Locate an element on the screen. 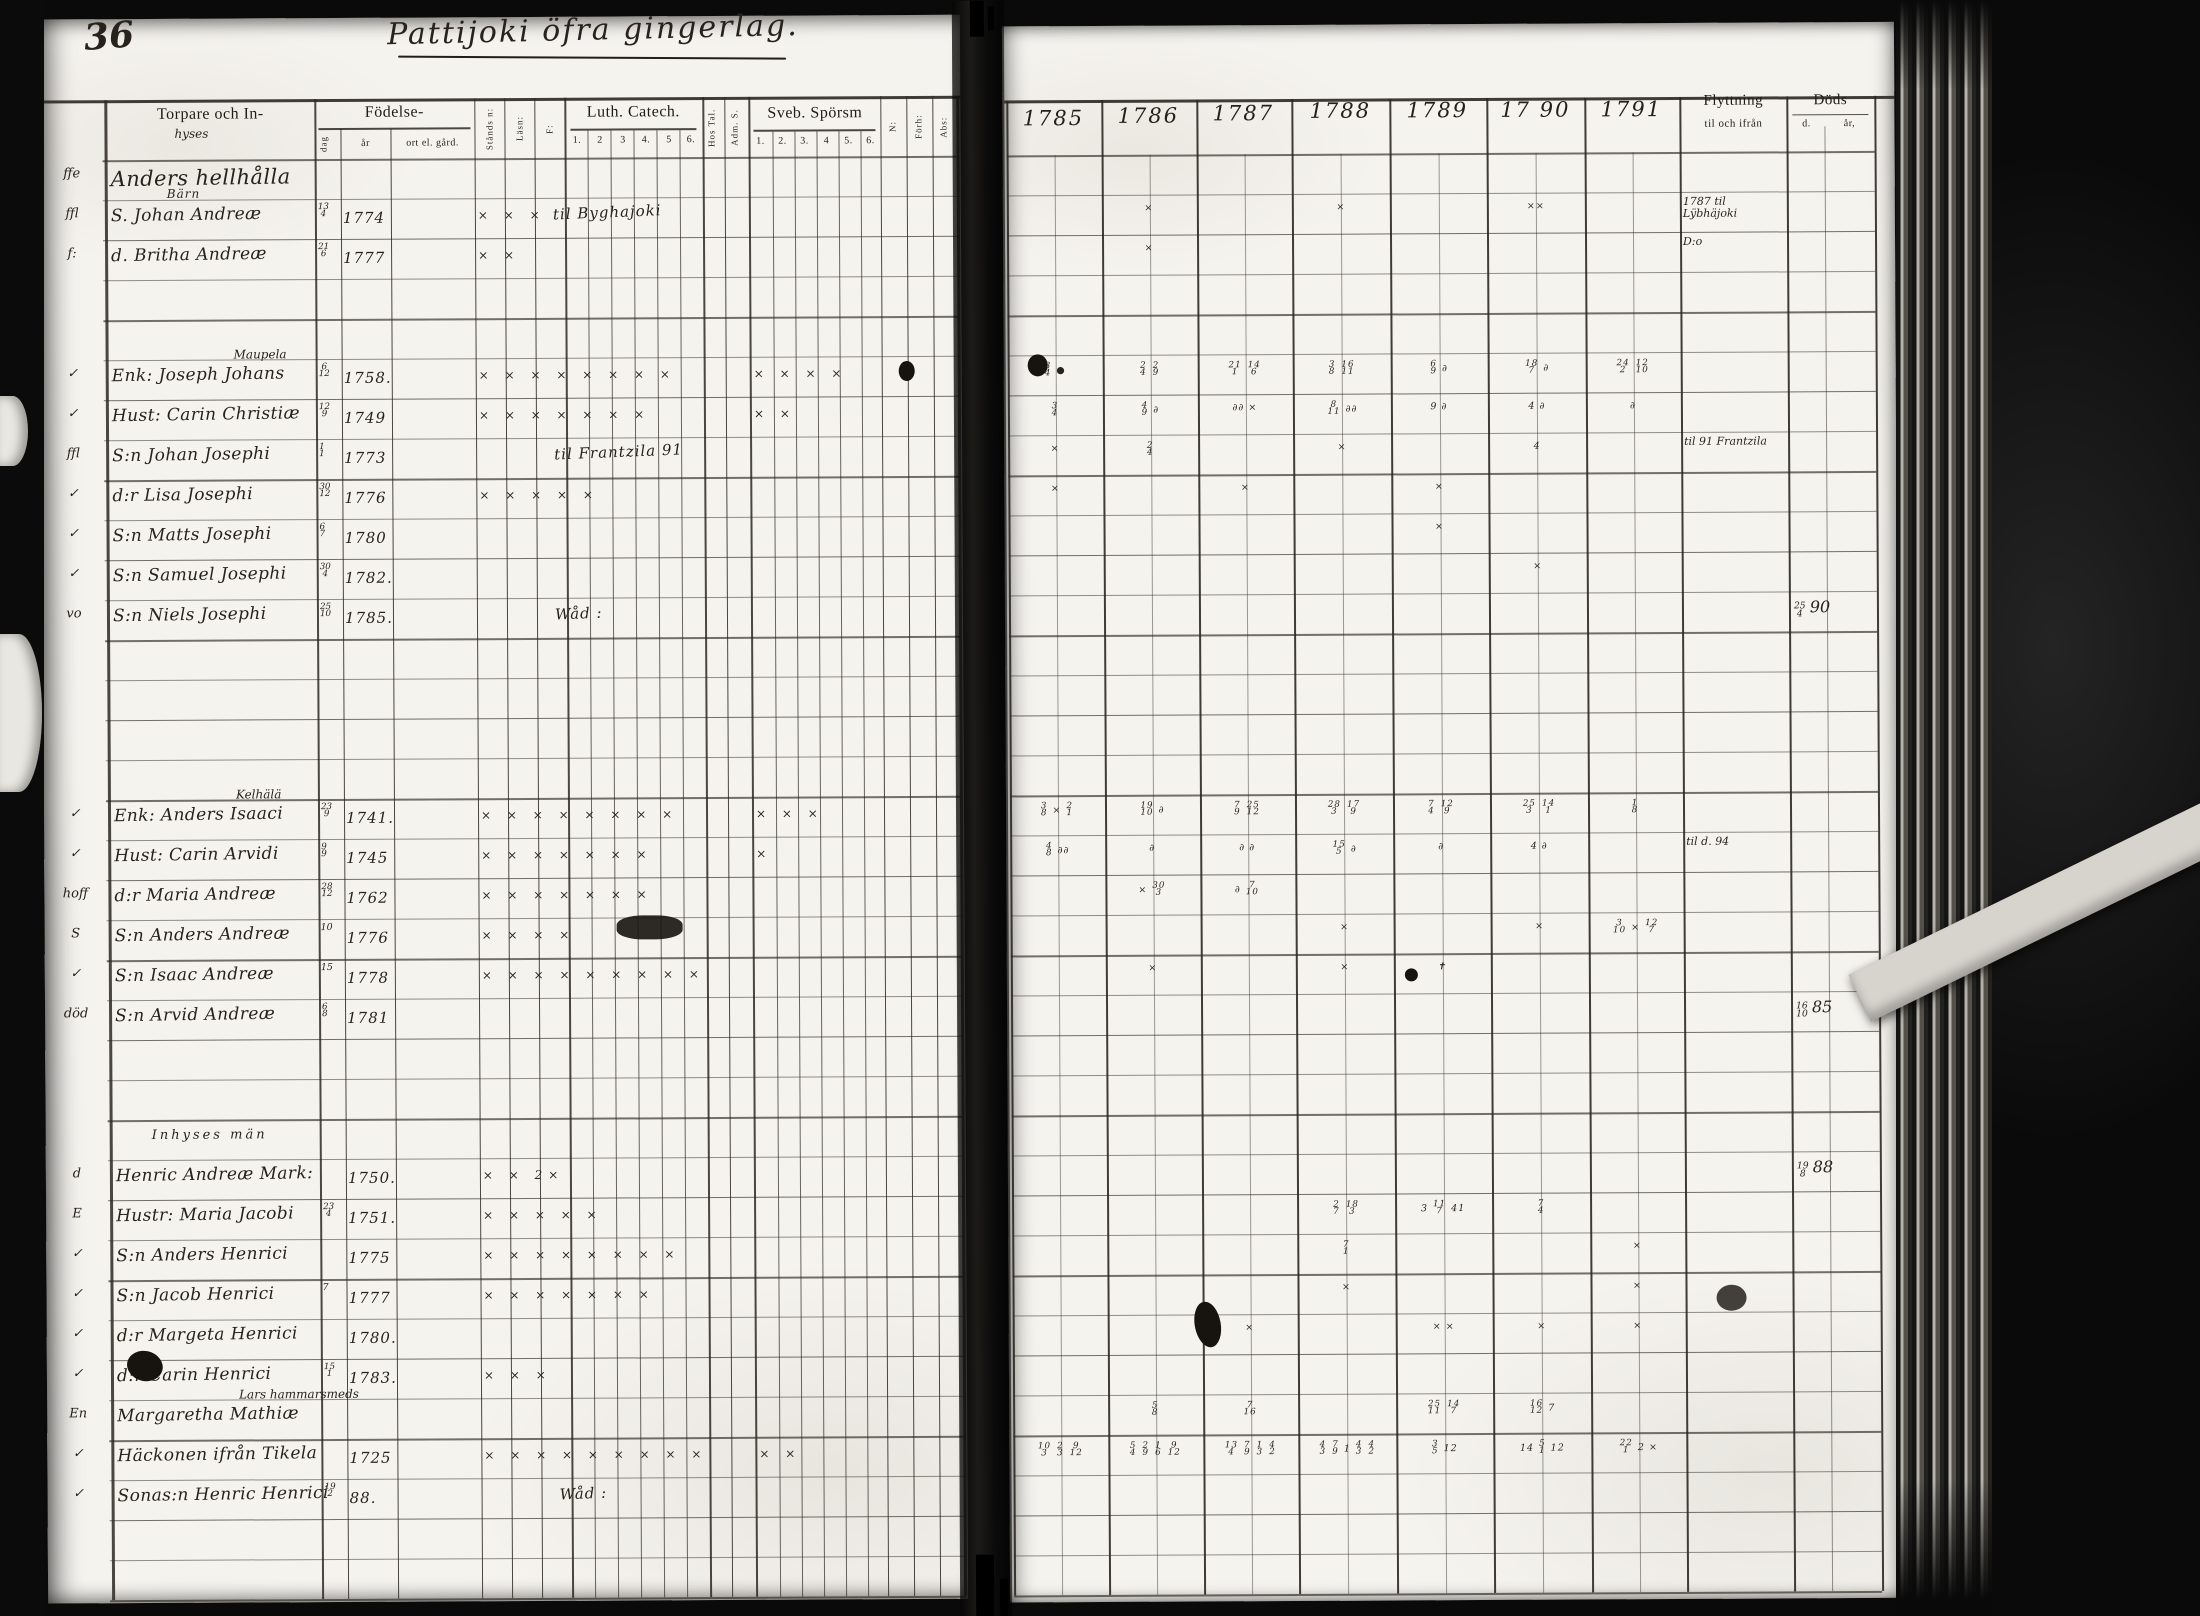 This screenshot has width=2200, height=1616. communion-mark: 28 3 17 9 is located at coordinates (1344, 808).